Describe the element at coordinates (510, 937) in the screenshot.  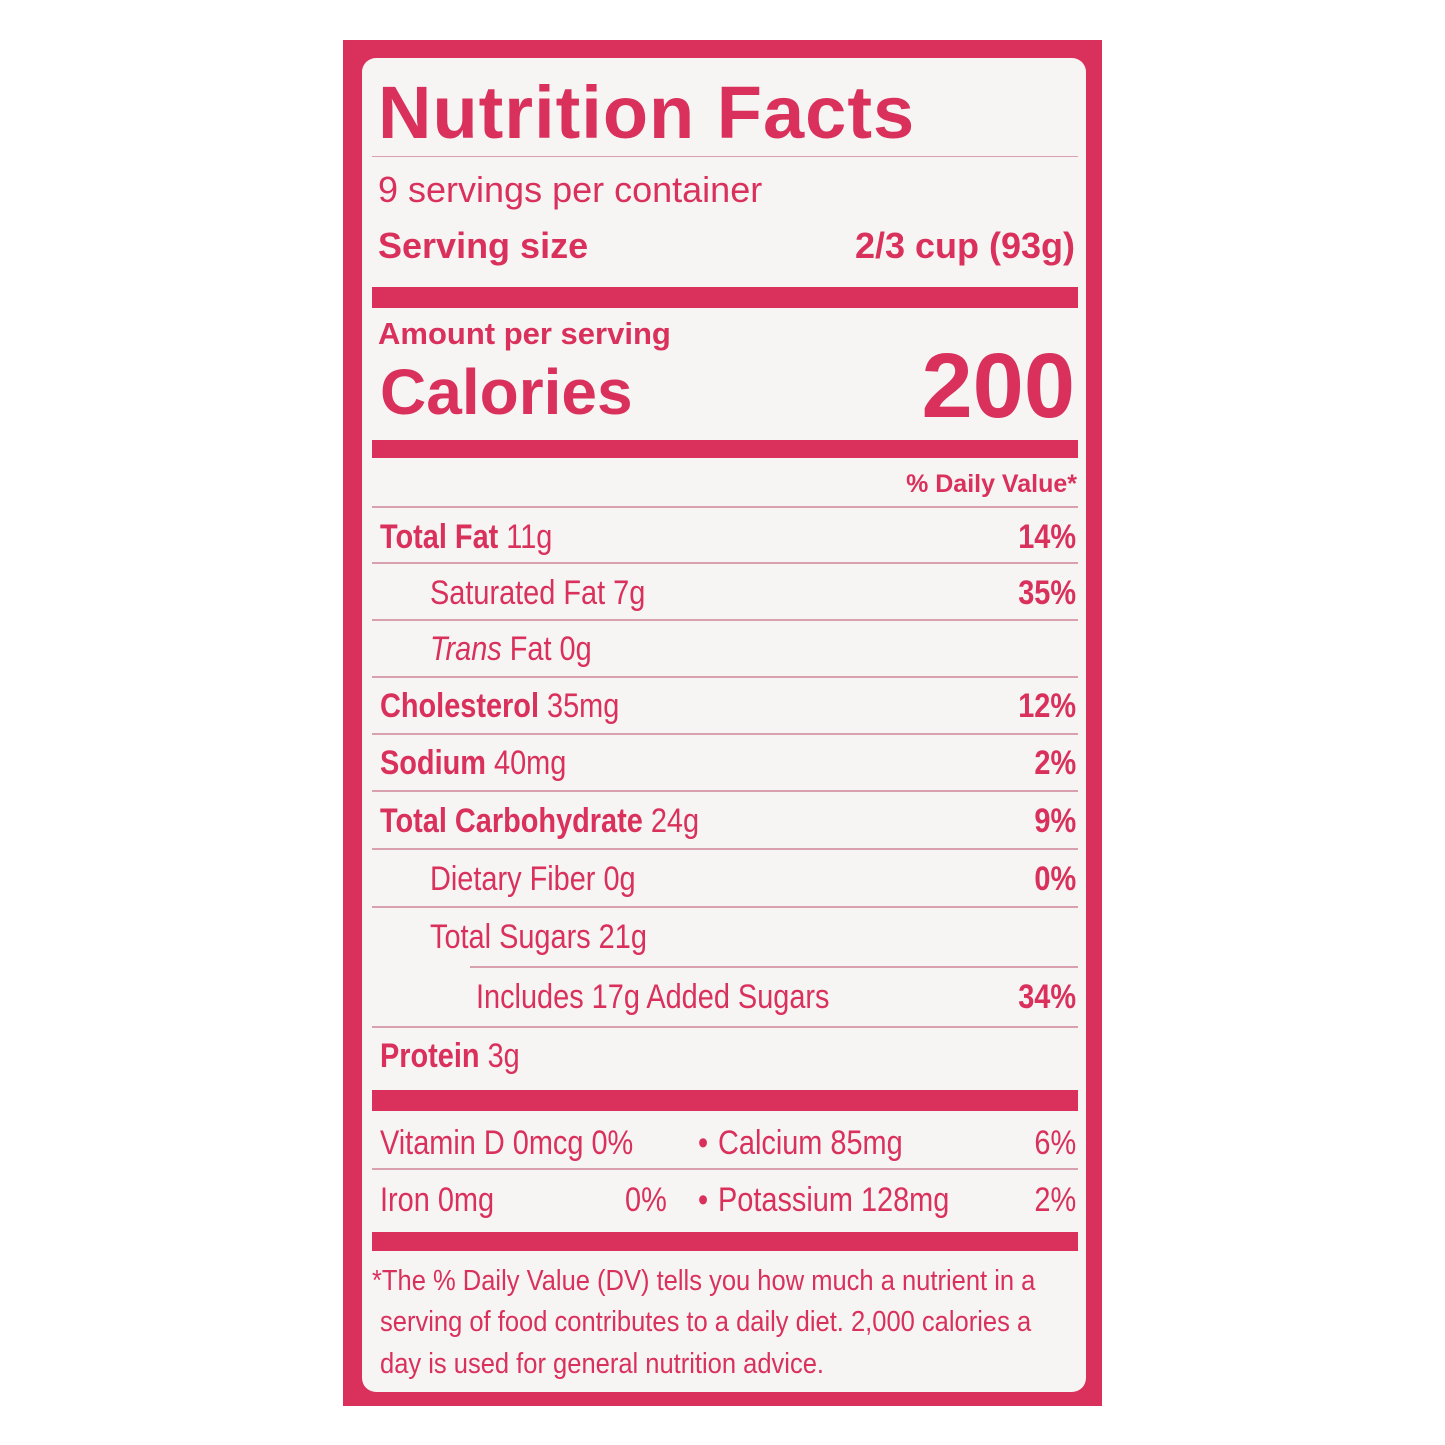
I see `nutrient-name: Total Sugars` at that location.